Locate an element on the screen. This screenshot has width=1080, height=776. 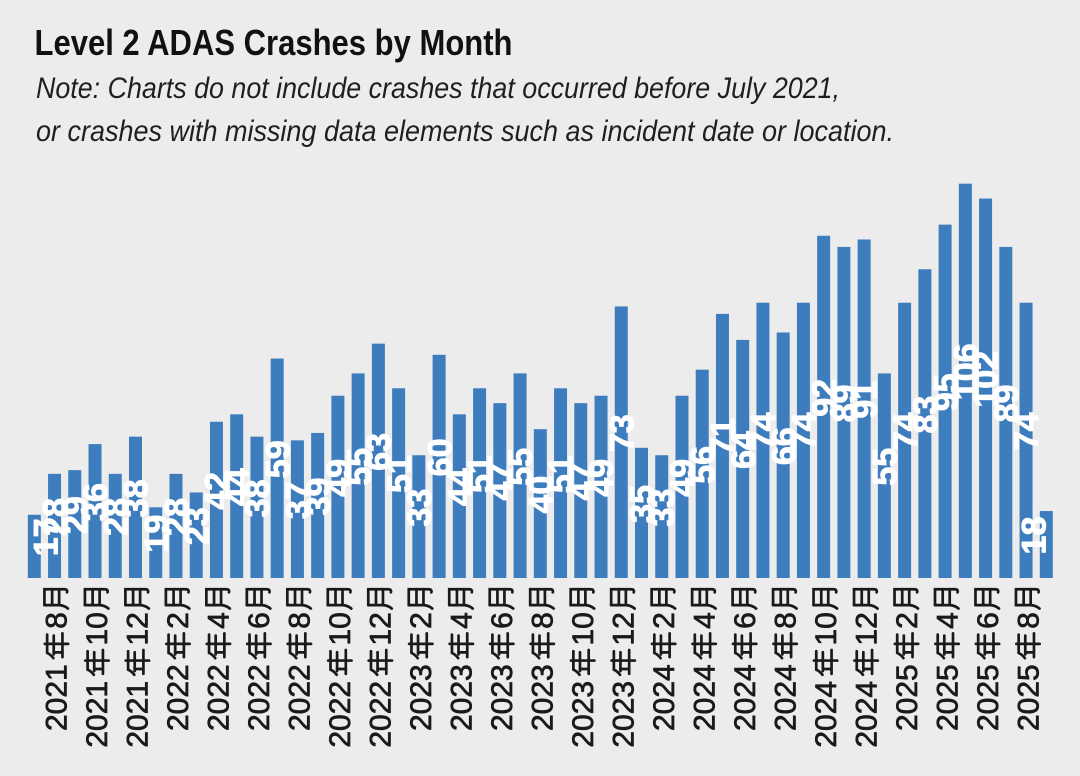
svg-text: 92 is located at coordinates (825, 398).